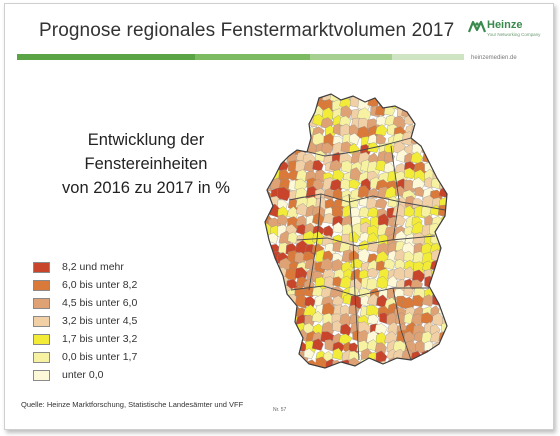  What do you see at coordinates (100, 321) in the screenshot?
I see `legend-label: 3,2 bis unter 4,5` at bounding box center [100, 321].